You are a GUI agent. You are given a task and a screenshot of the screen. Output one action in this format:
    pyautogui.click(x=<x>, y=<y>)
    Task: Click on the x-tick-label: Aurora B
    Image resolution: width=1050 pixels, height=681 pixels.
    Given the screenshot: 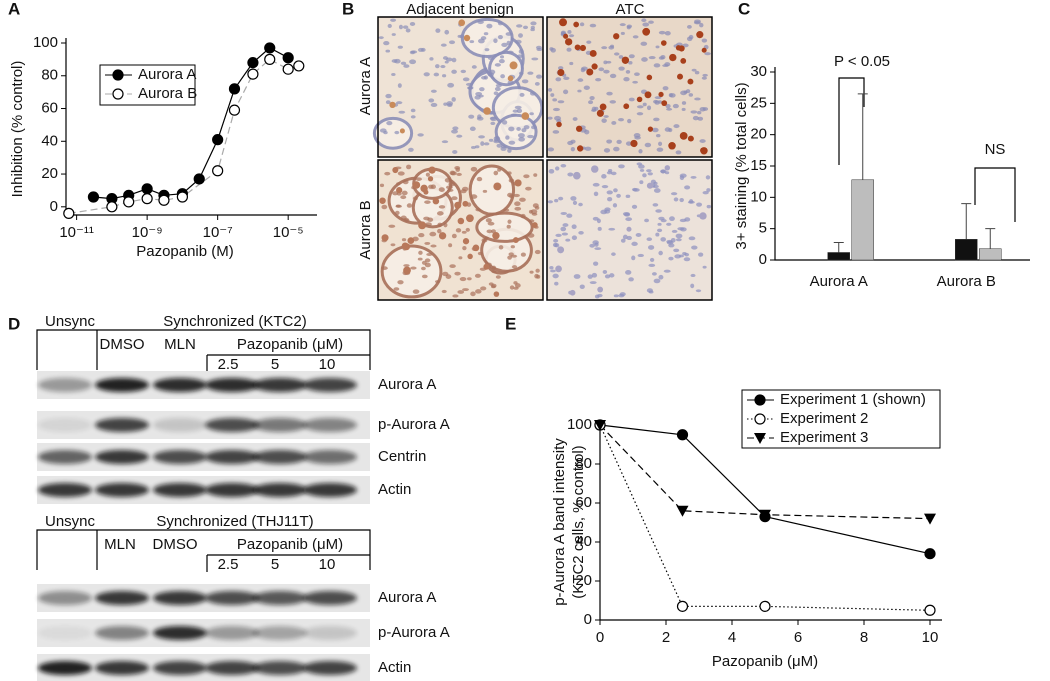 What is the action you would take?
    pyautogui.click(x=966, y=281)
    